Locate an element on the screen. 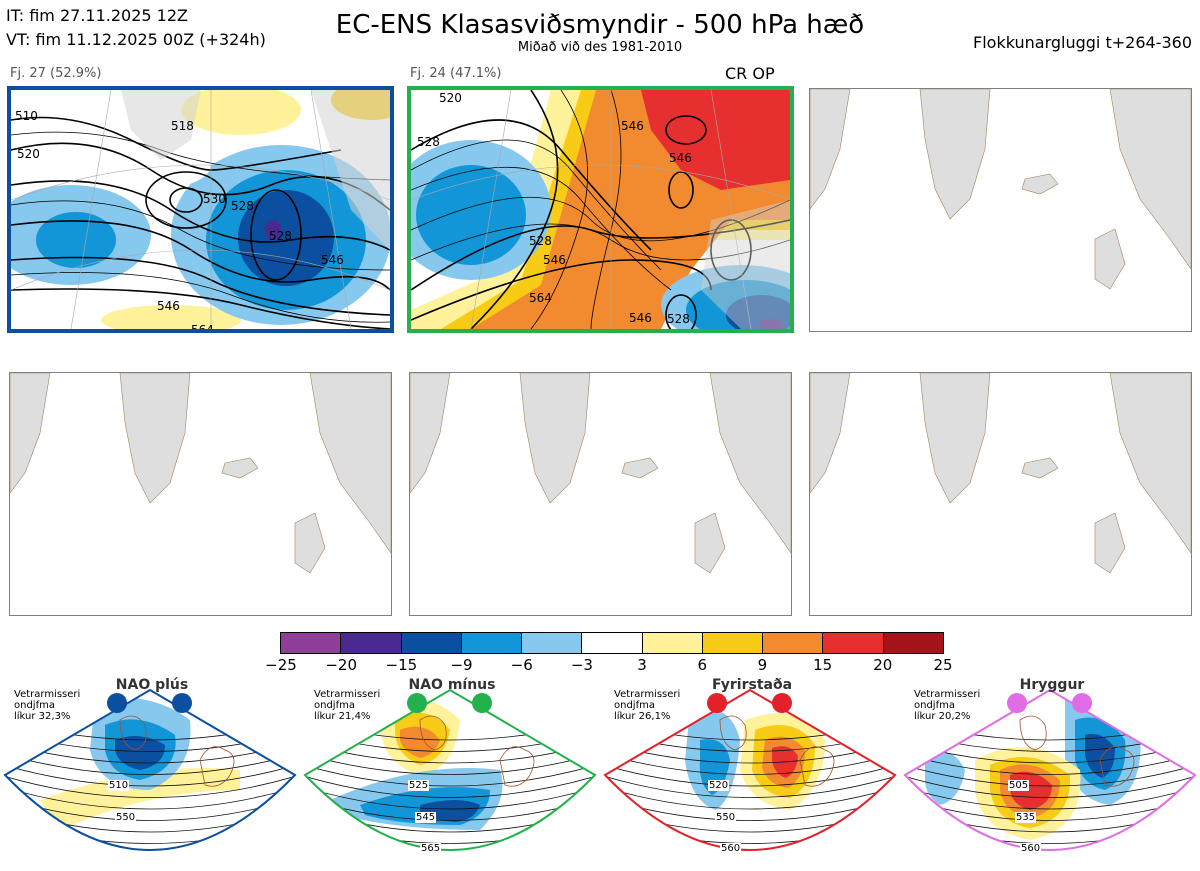  cluster-1-label: Fj. 27 (52.9%) is located at coordinates (56, 73).